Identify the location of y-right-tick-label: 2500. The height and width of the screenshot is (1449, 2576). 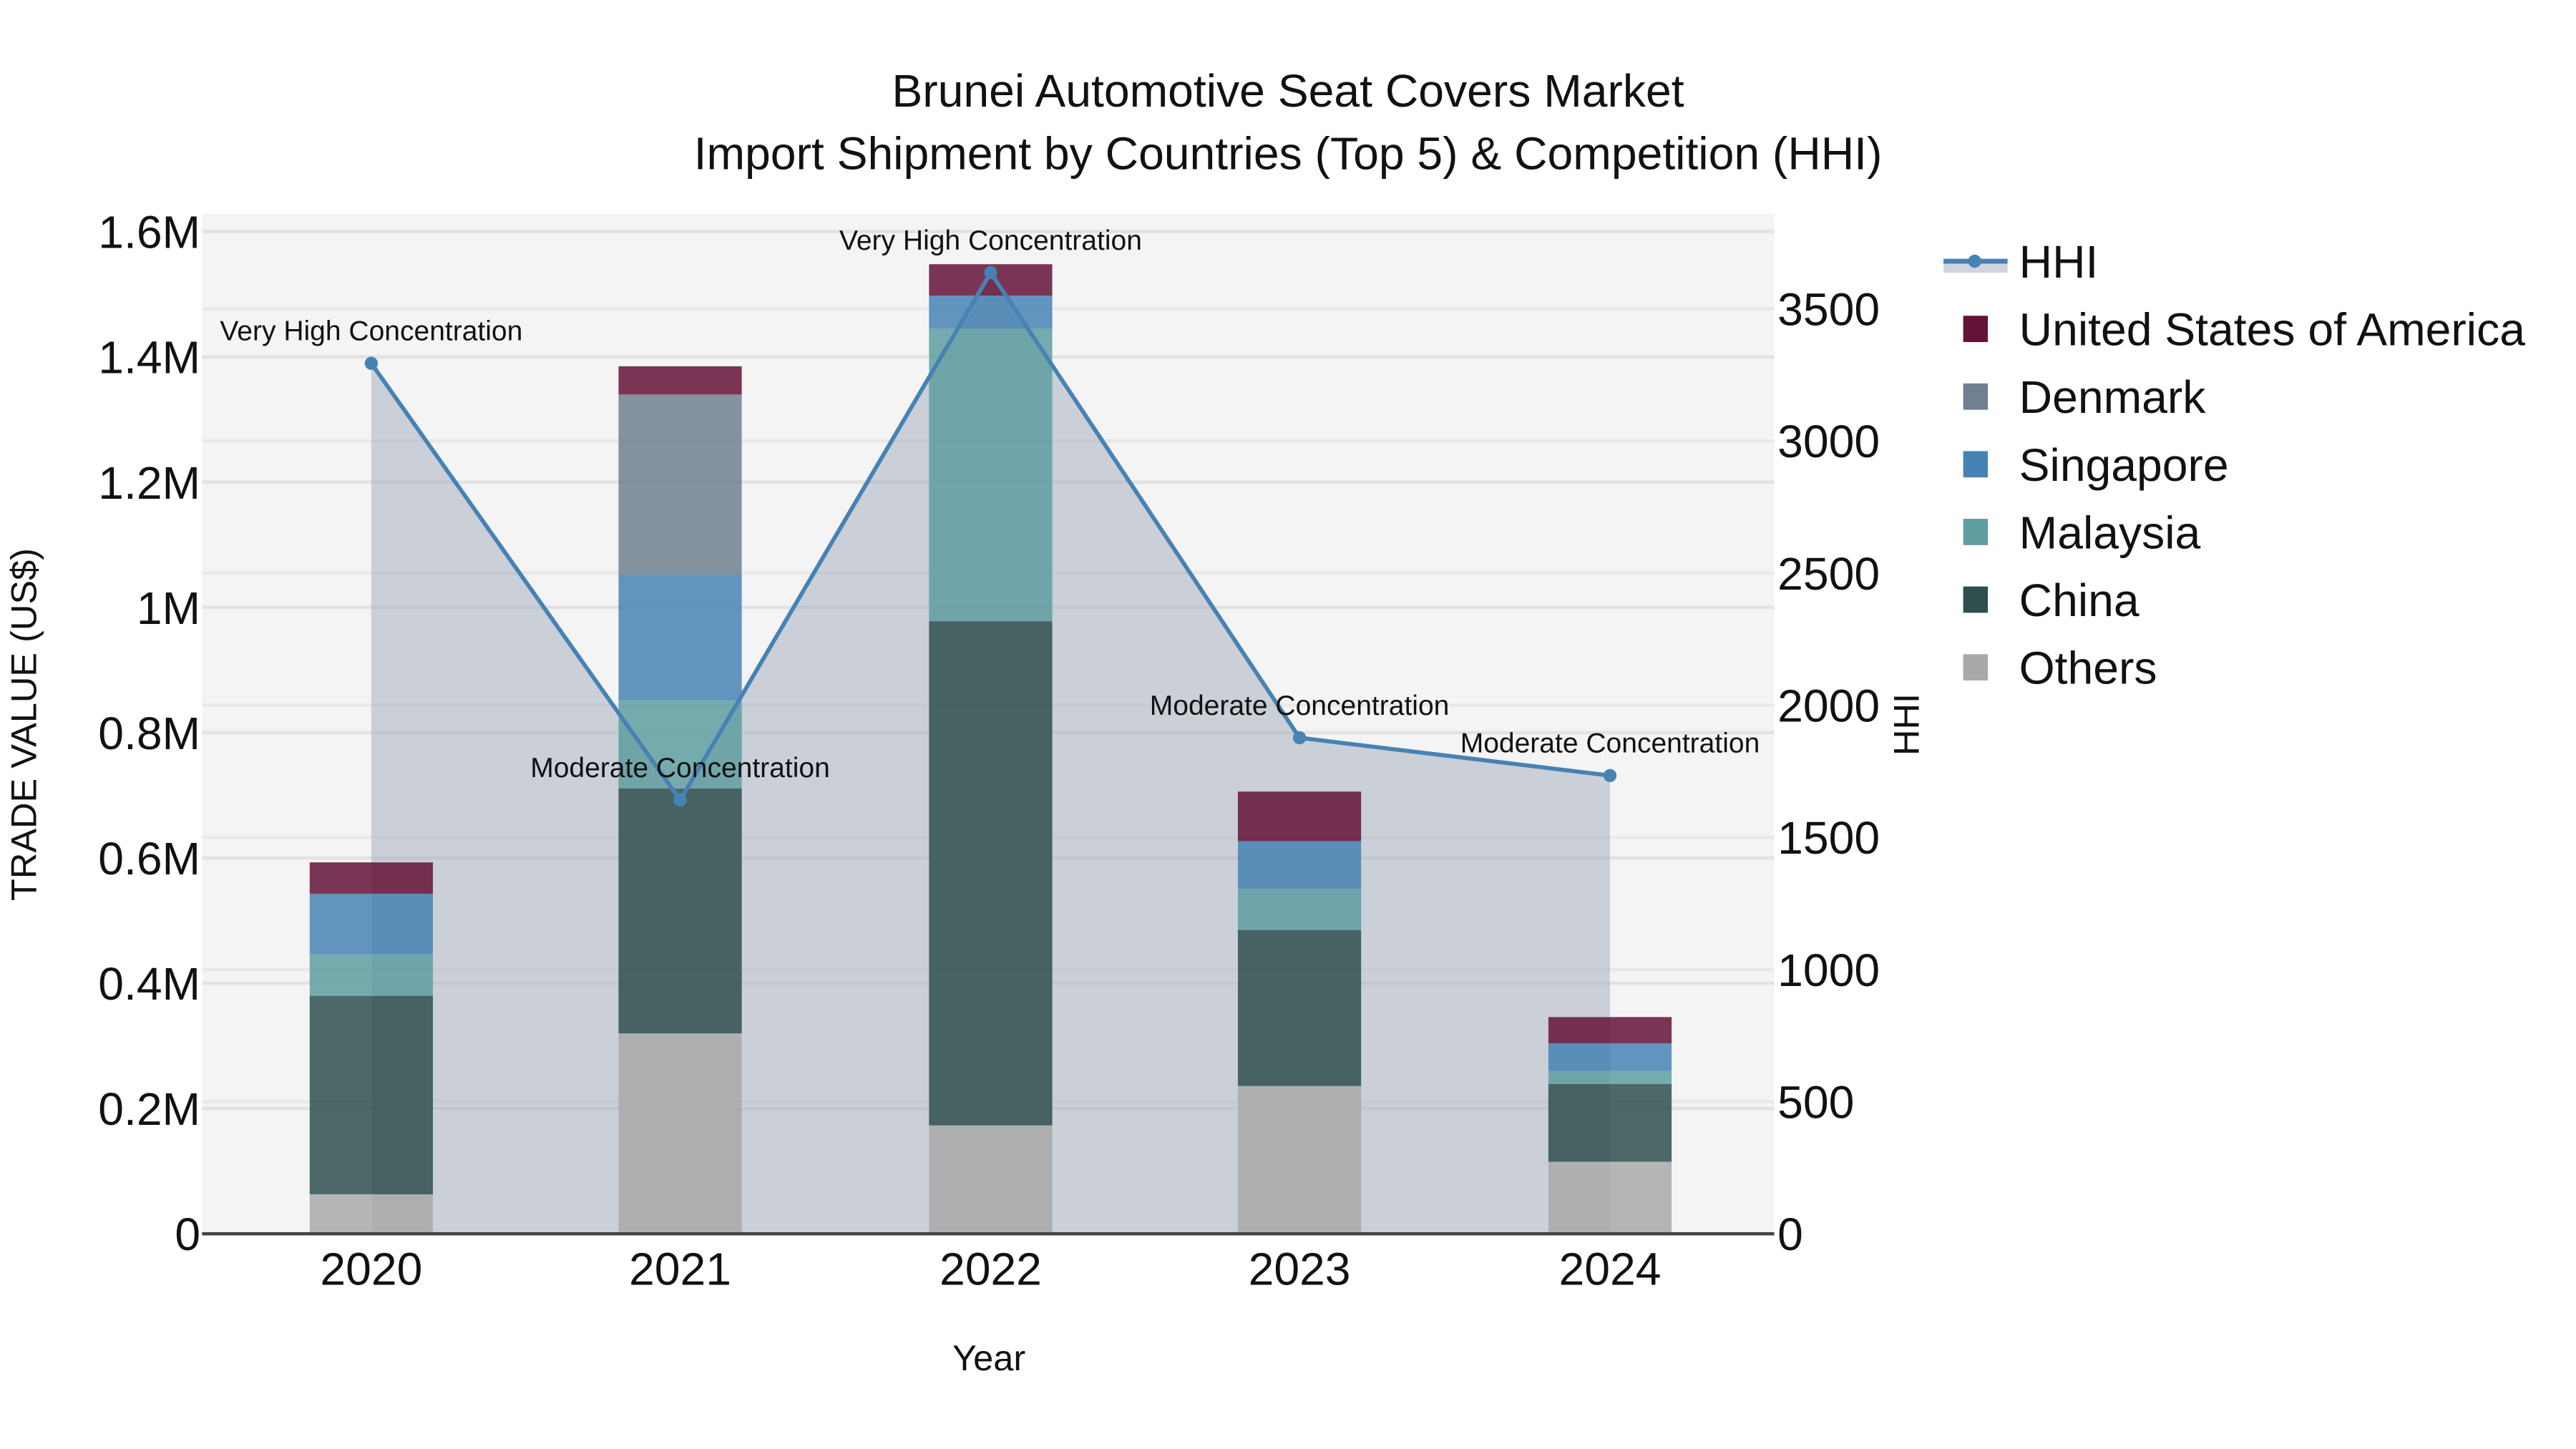
(1828, 574).